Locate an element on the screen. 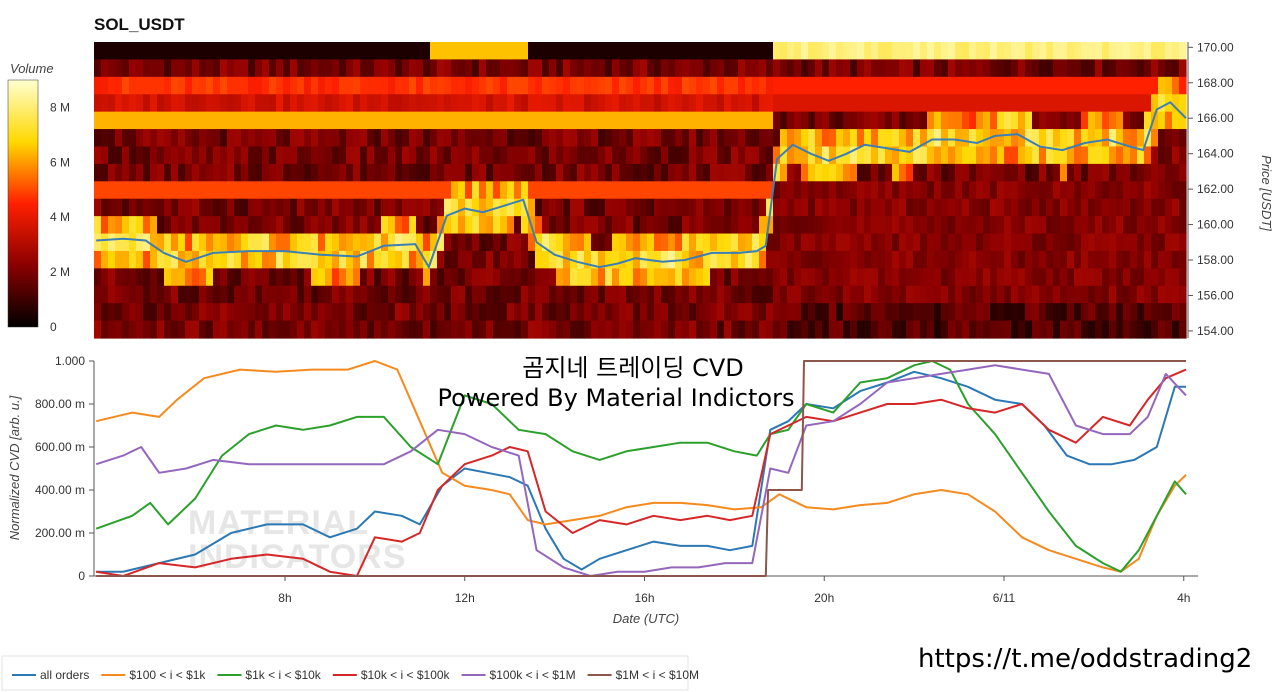  colorbar-tick-label: 8 M is located at coordinates (60, 107).